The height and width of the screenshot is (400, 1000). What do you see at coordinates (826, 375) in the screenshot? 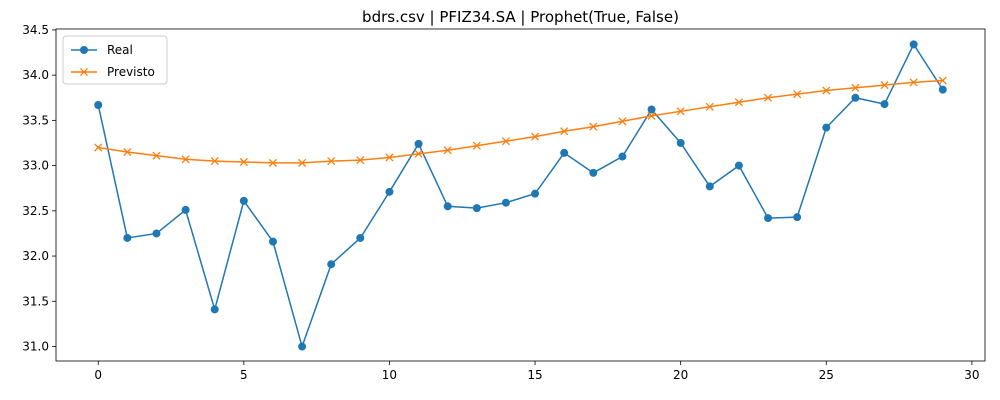
I see `x-tick-label: 25` at bounding box center [826, 375].